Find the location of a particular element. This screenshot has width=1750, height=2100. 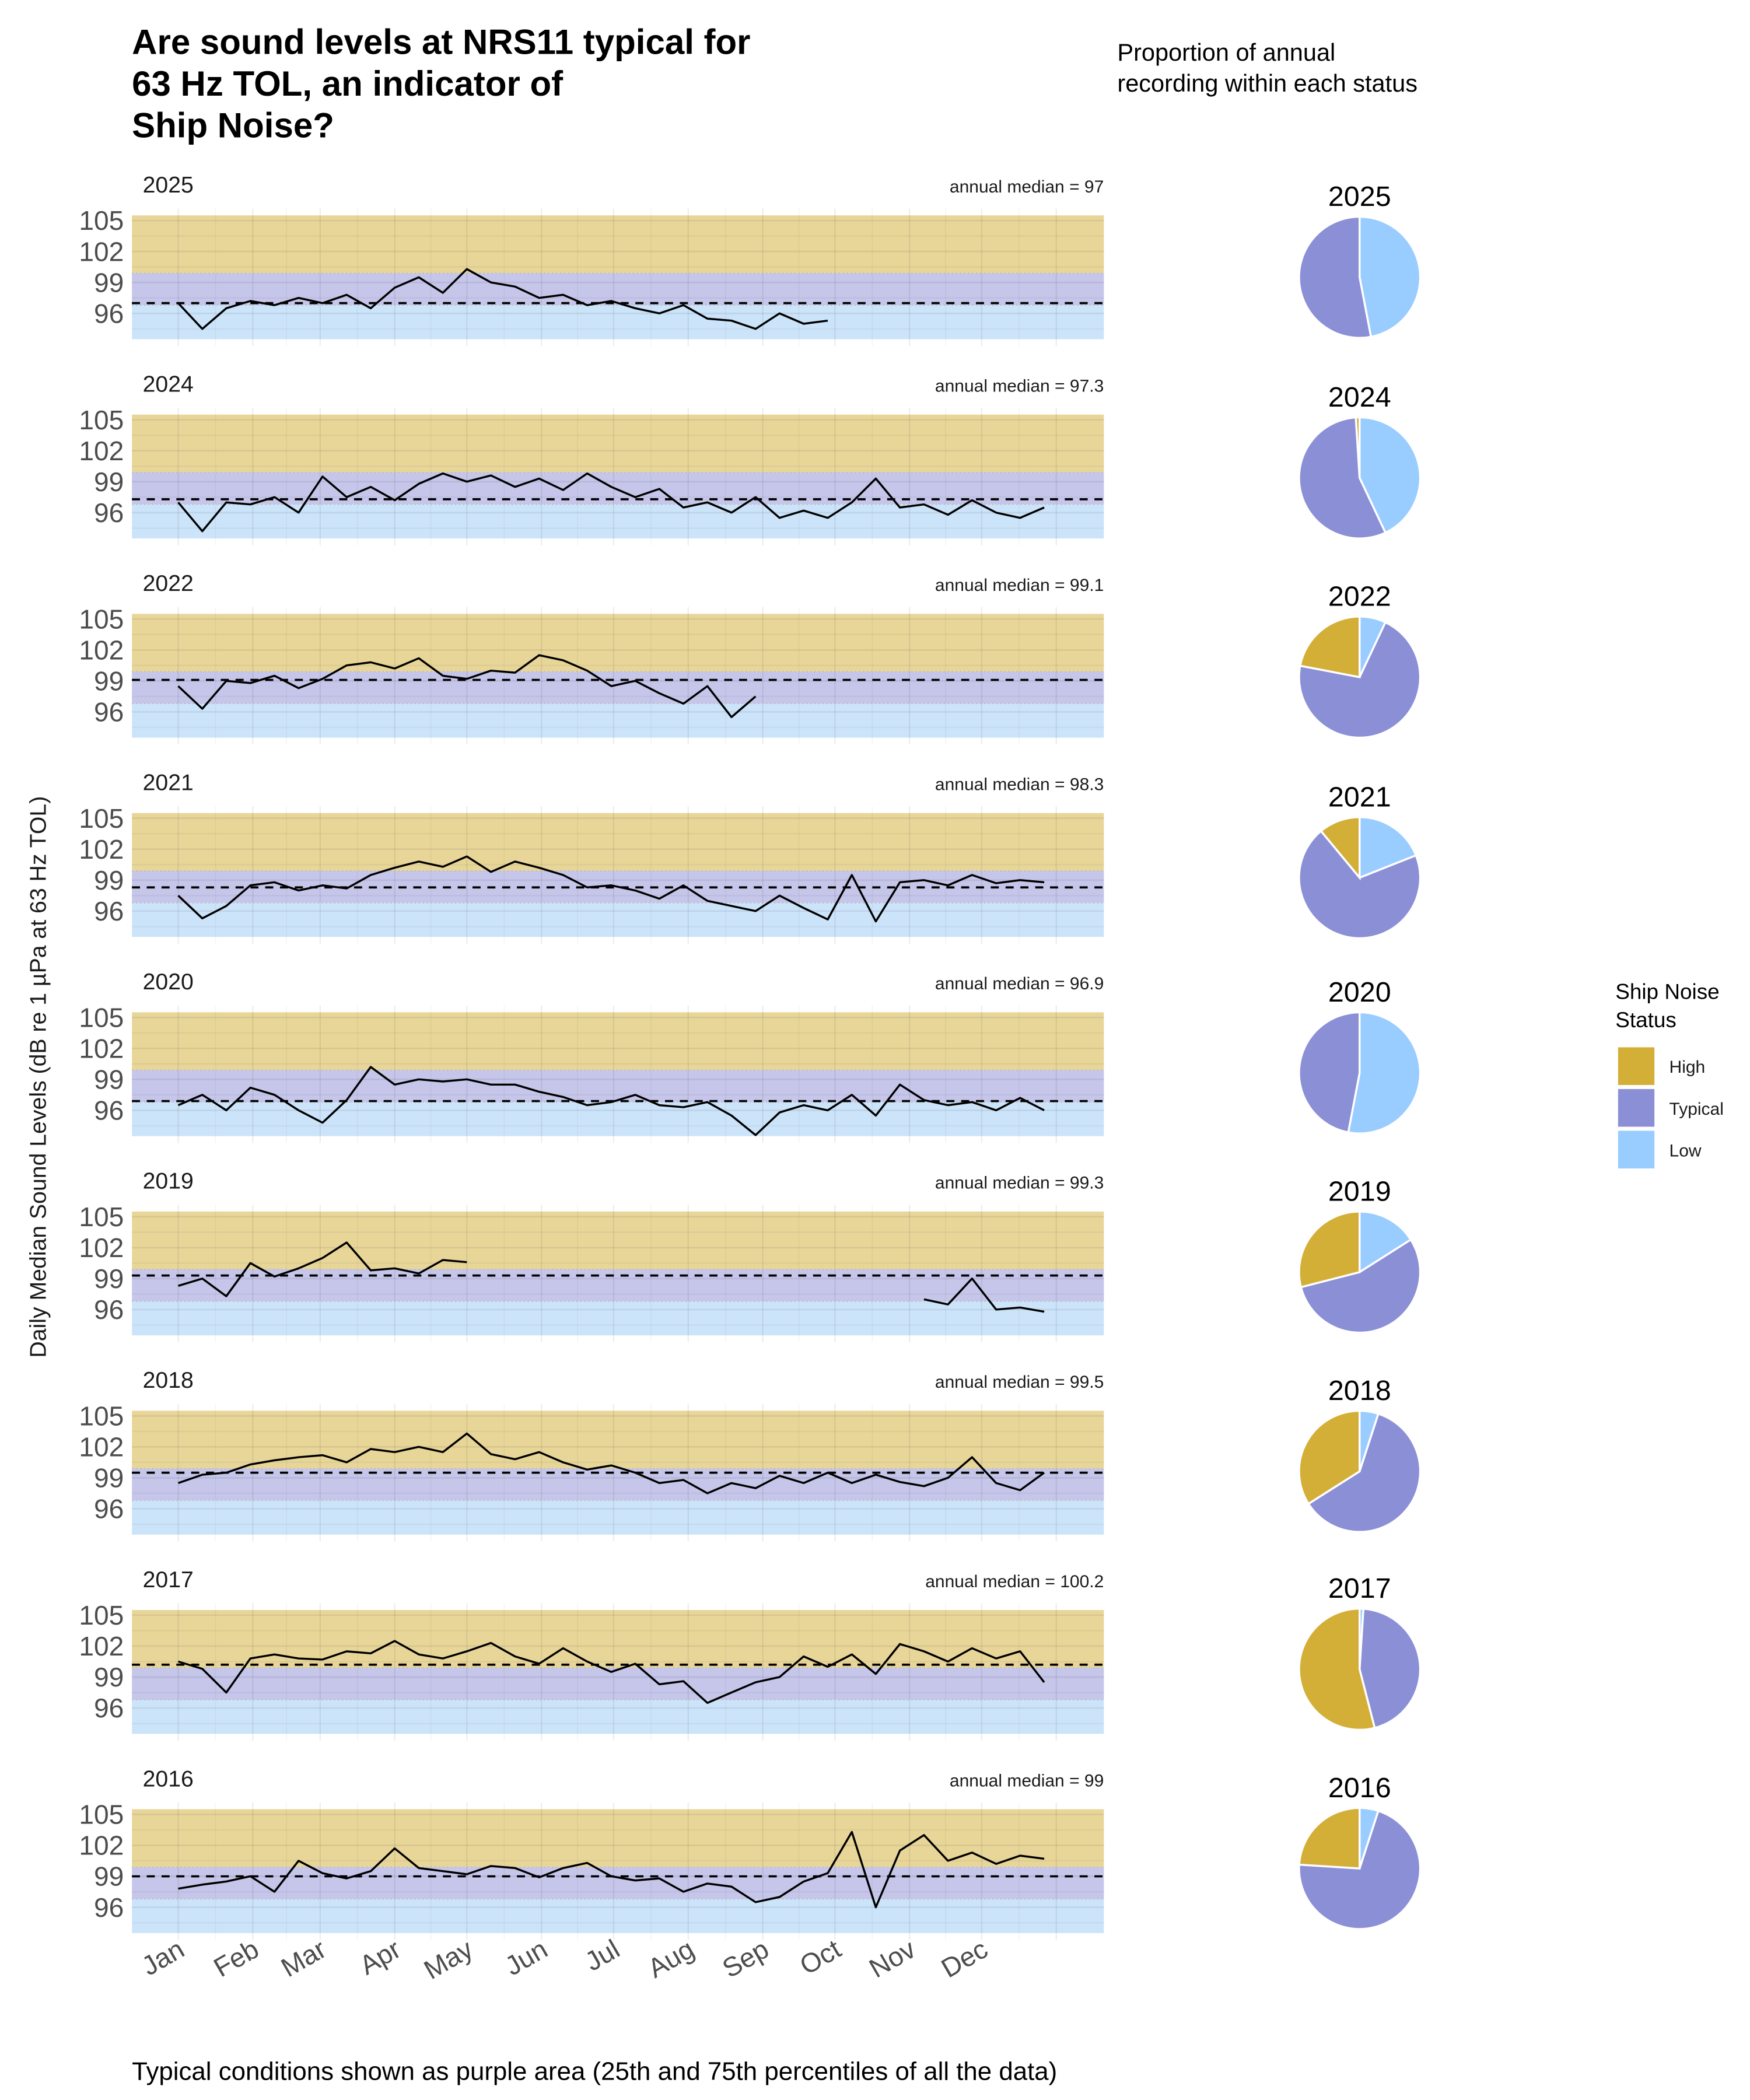

pie-year-label: 2018 is located at coordinates (1359, 1391).